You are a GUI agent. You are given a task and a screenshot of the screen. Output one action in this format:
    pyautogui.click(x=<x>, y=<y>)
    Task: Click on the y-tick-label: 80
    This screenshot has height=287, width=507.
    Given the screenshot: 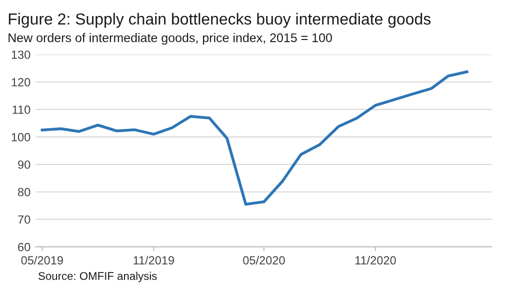 What is the action you would take?
    pyautogui.click(x=24, y=192)
    